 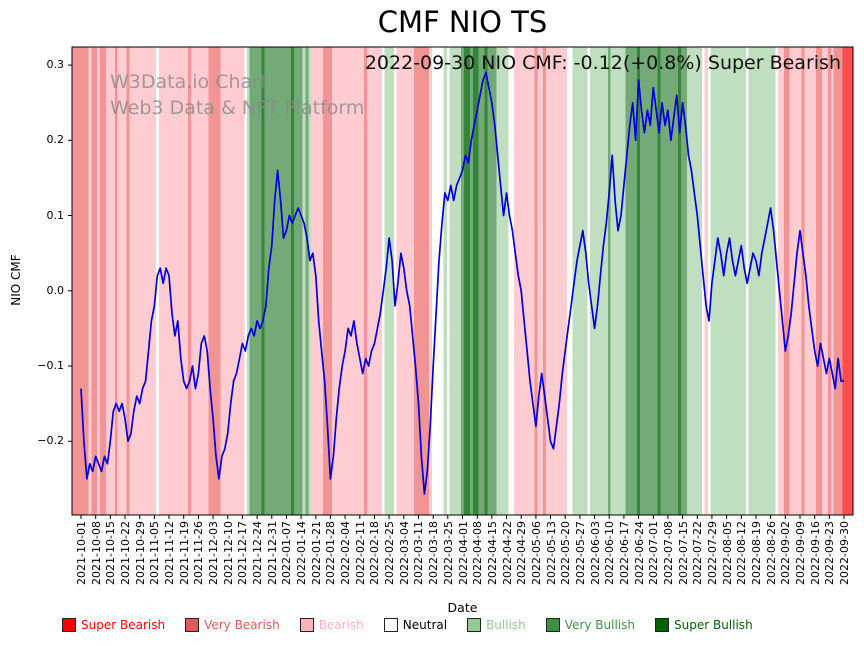 What do you see at coordinates (844, 553) in the screenshot?
I see `x-tick-label: 2022-09-30` at bounding box center [844, 553].